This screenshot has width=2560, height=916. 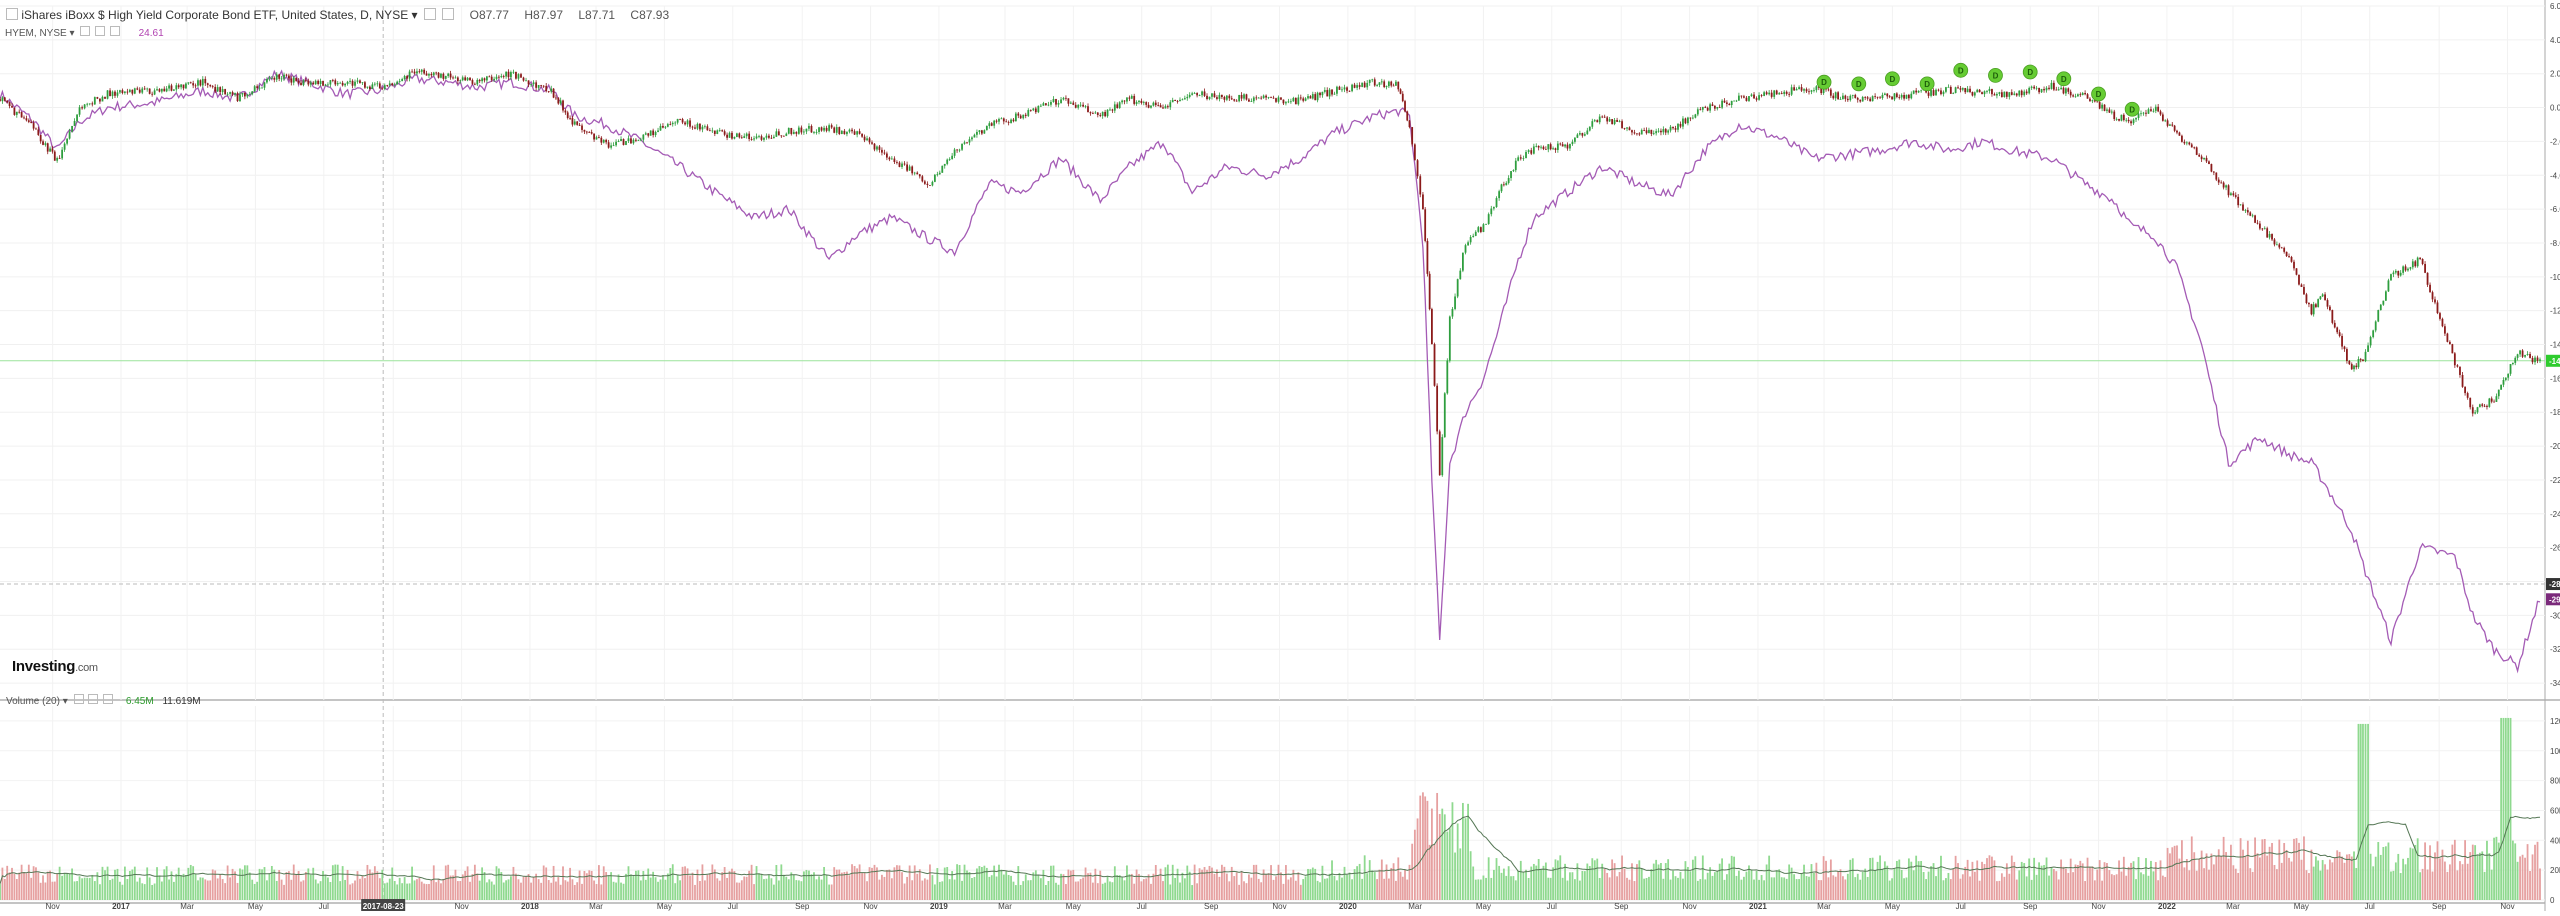 I want to click on price-tag-label: -28.15, so click(x=2554, y=584).